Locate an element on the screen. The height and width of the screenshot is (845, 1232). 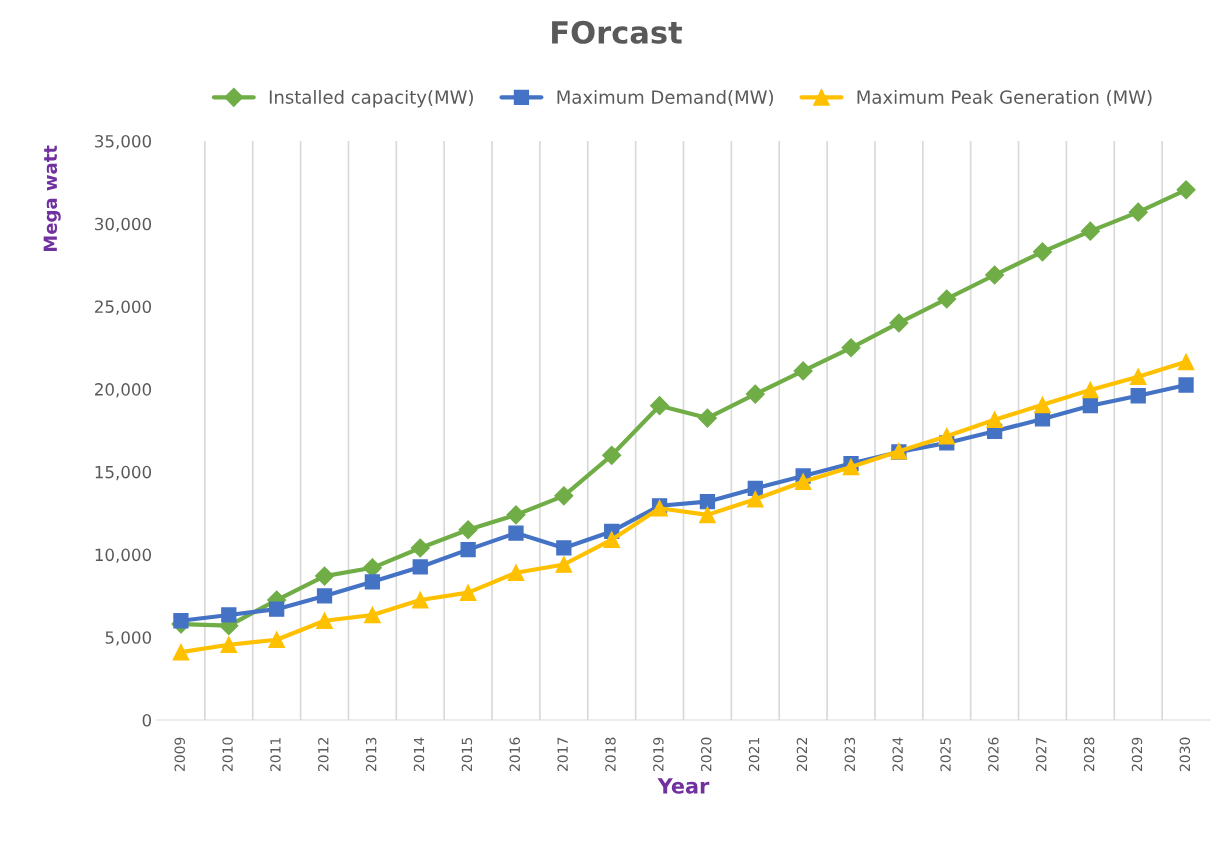
x-tick-label: 2030 is located at coordinates (1185, 754).